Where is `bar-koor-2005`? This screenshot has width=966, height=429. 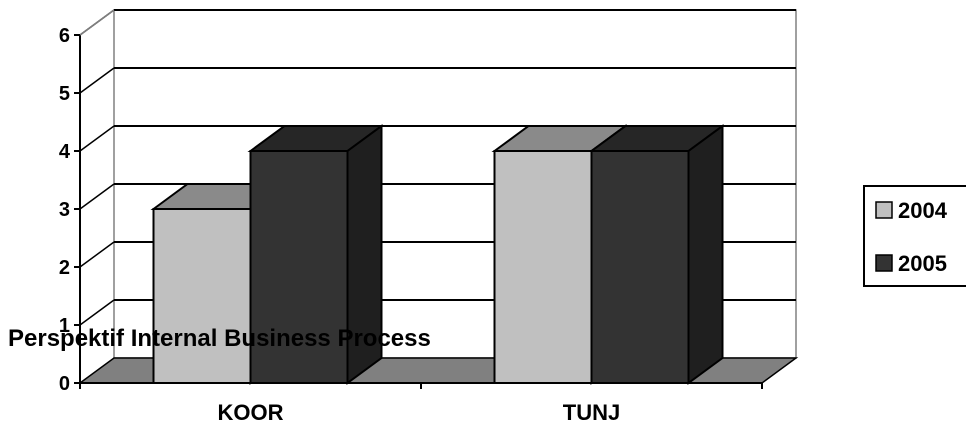
bar-koor-2005 is located at coordinates (316, 254).